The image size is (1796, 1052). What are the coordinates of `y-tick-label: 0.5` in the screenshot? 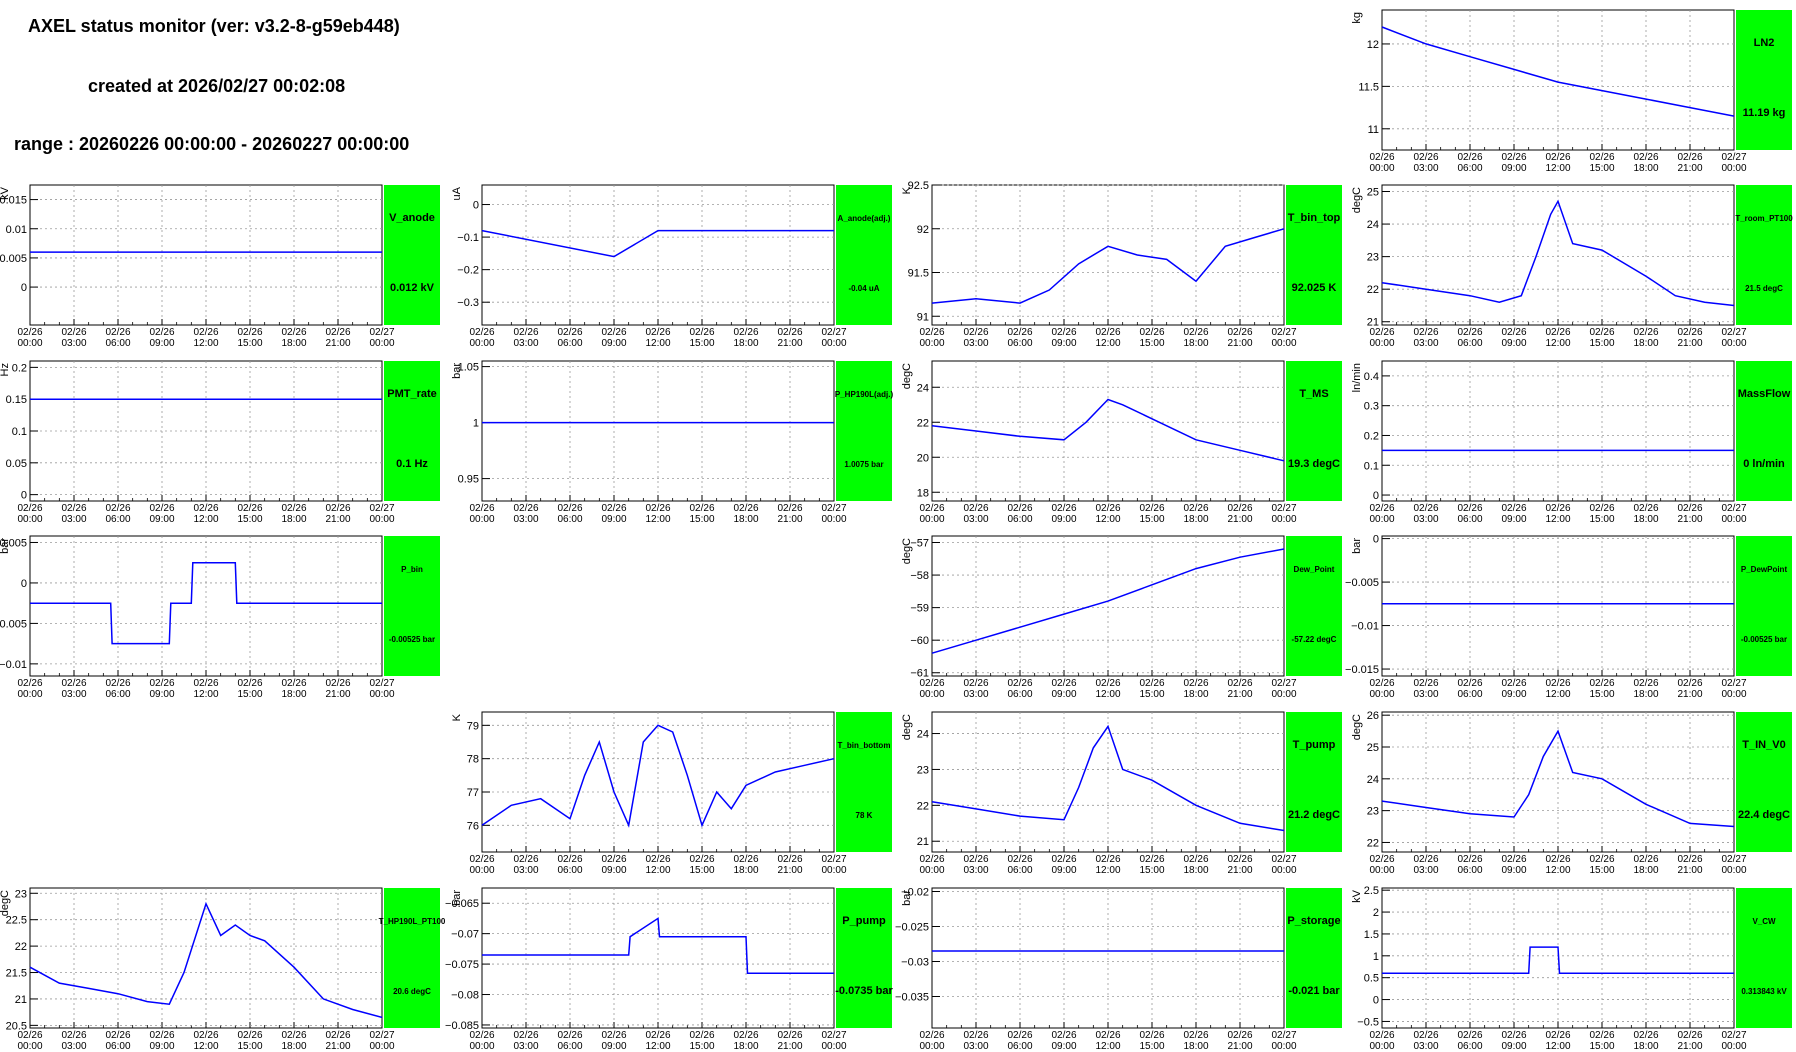 It's located at (1371, 979).